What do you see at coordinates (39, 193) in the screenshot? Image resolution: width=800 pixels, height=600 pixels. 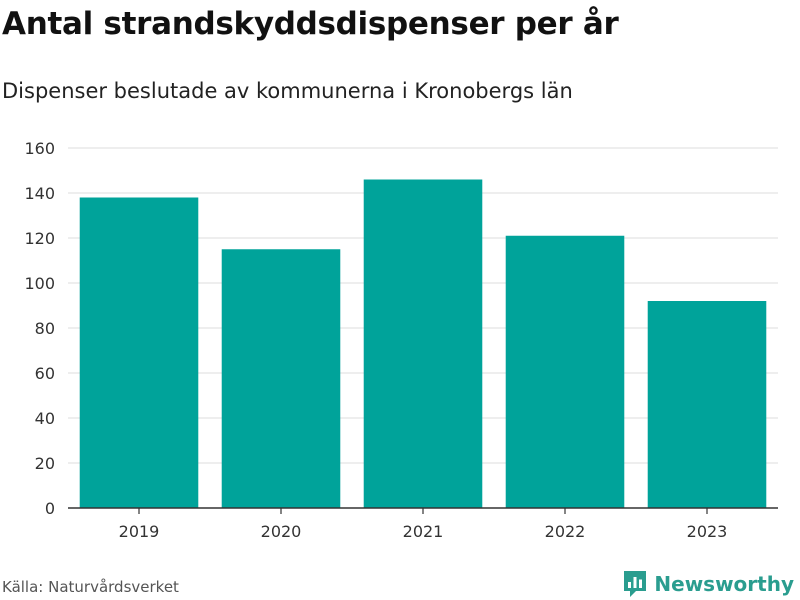 I see `y-tick-label: 140` at bounding box center [39, 193].